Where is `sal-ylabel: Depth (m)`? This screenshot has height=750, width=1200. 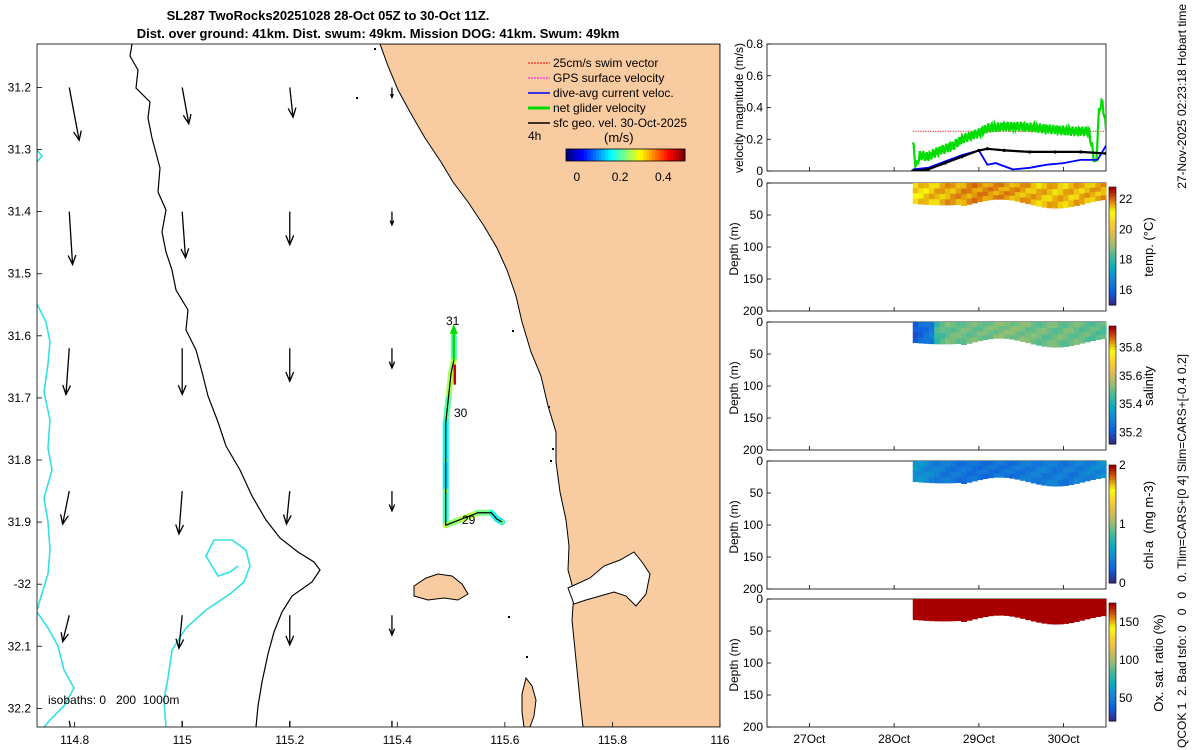
sal-ylabel: Depth (m) is located at coordinates (734, 387).